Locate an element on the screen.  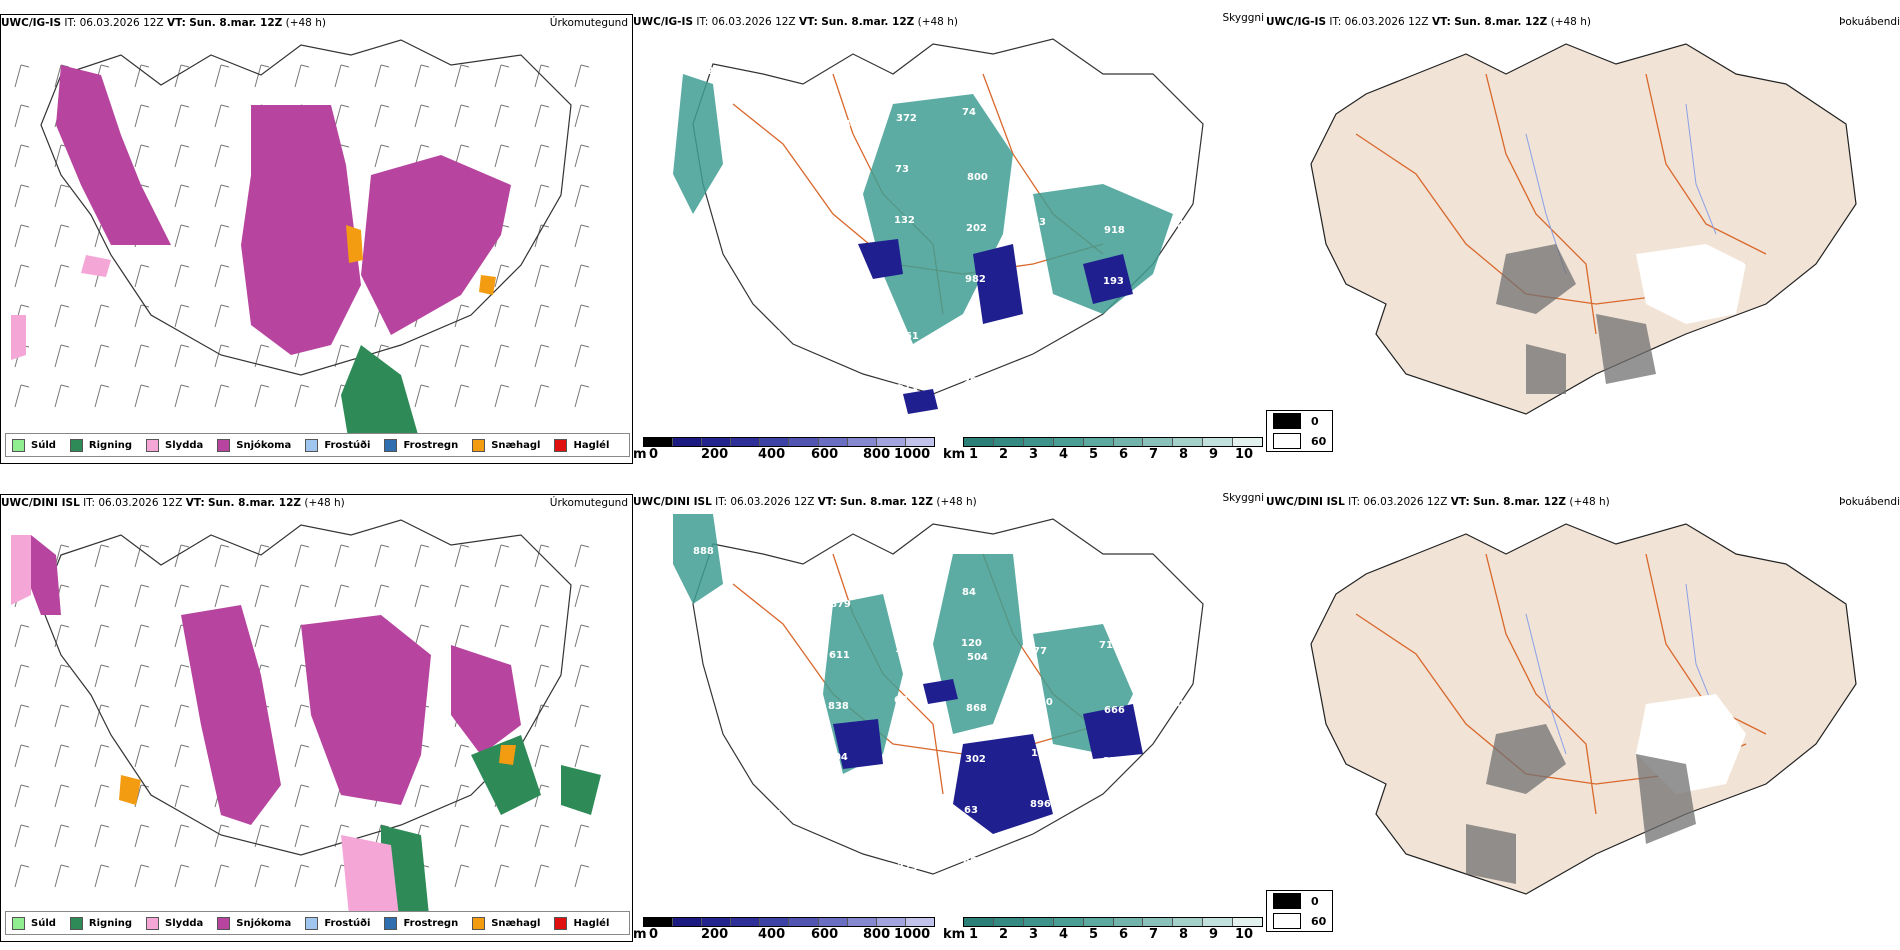
model-name: UWC/DINI ISL is located at coordinates (672, 502).